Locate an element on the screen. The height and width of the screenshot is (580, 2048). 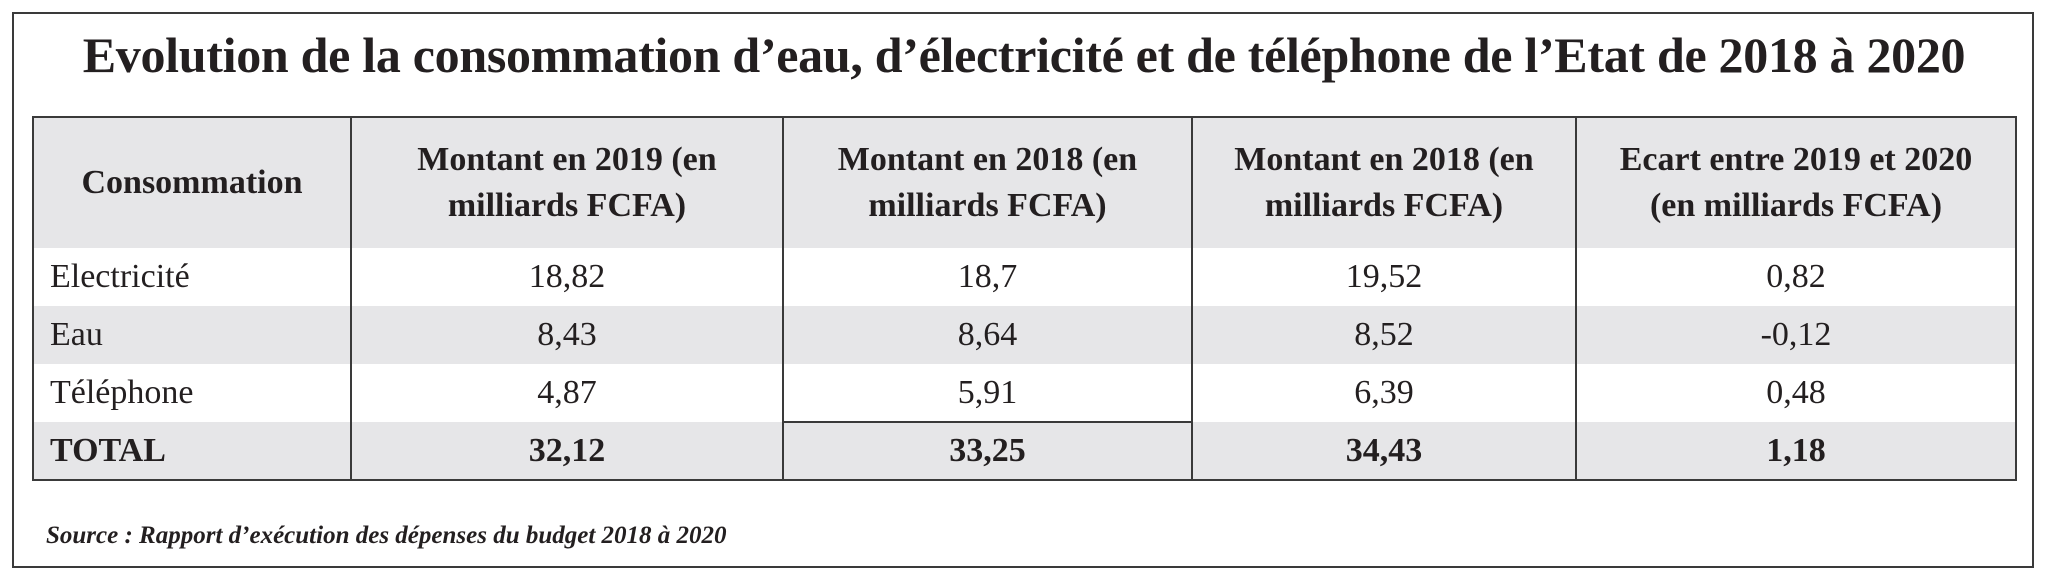
table-row-electricite: Electricité 18,82 18,7 19,52 0,82 is located at coordinates (1024, 277).